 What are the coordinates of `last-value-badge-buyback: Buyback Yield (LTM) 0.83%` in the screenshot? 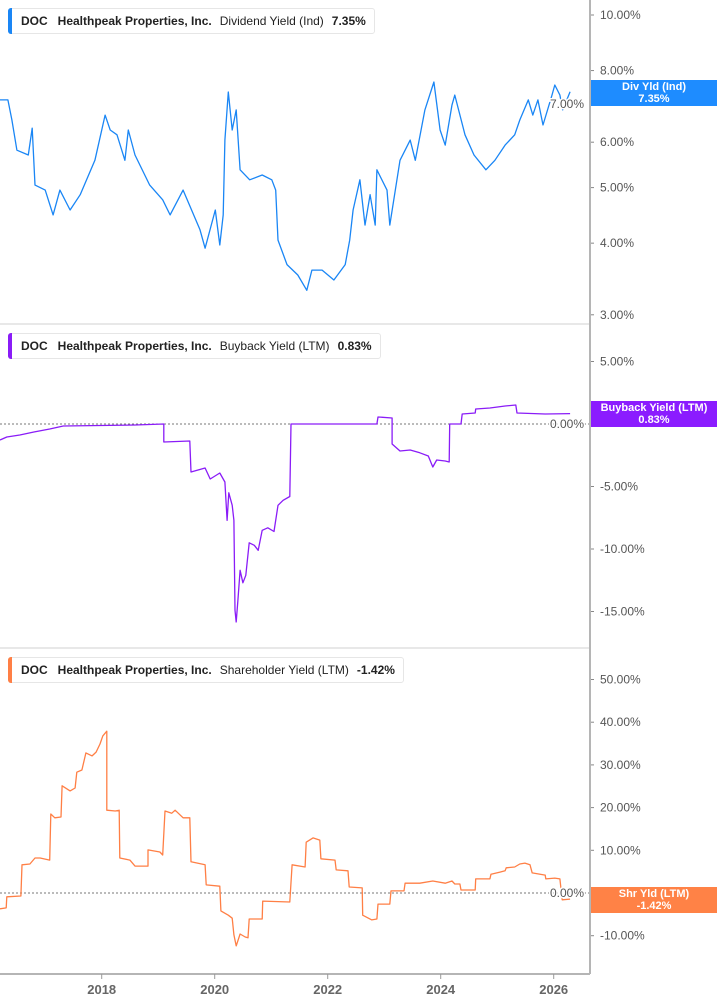 It's located at (654, 414).